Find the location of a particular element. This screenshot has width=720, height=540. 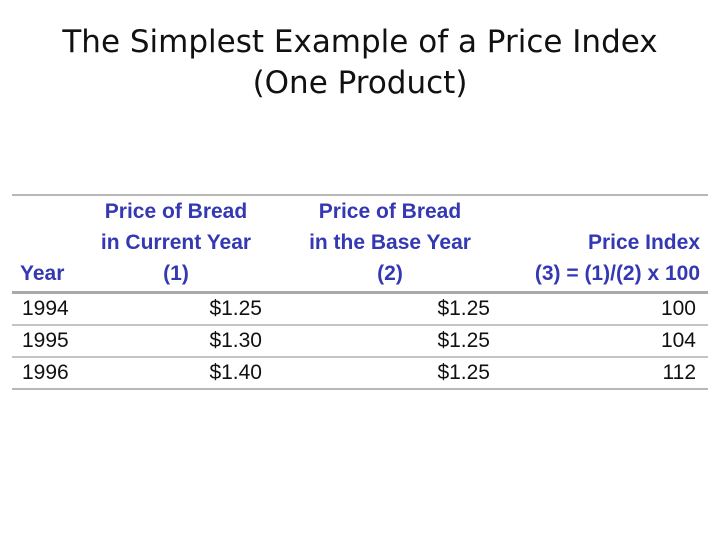

header-year: Year is located at coordinates (44, 244).